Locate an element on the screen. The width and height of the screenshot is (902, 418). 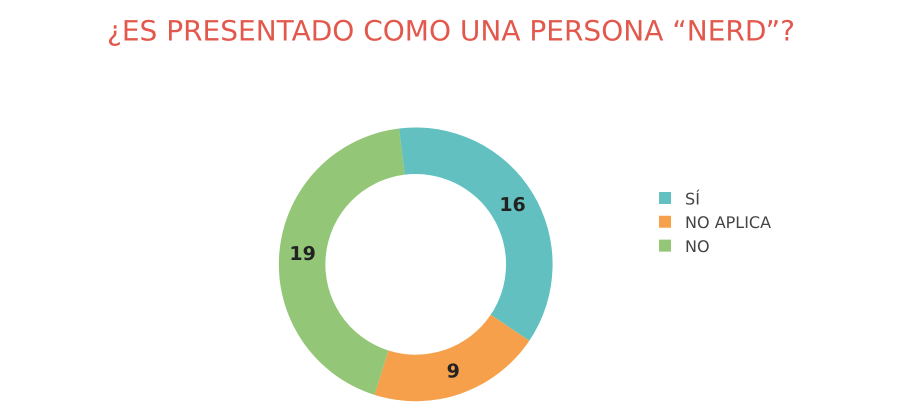
legend-label: NO APLICA is located at coordinates (728, 222).